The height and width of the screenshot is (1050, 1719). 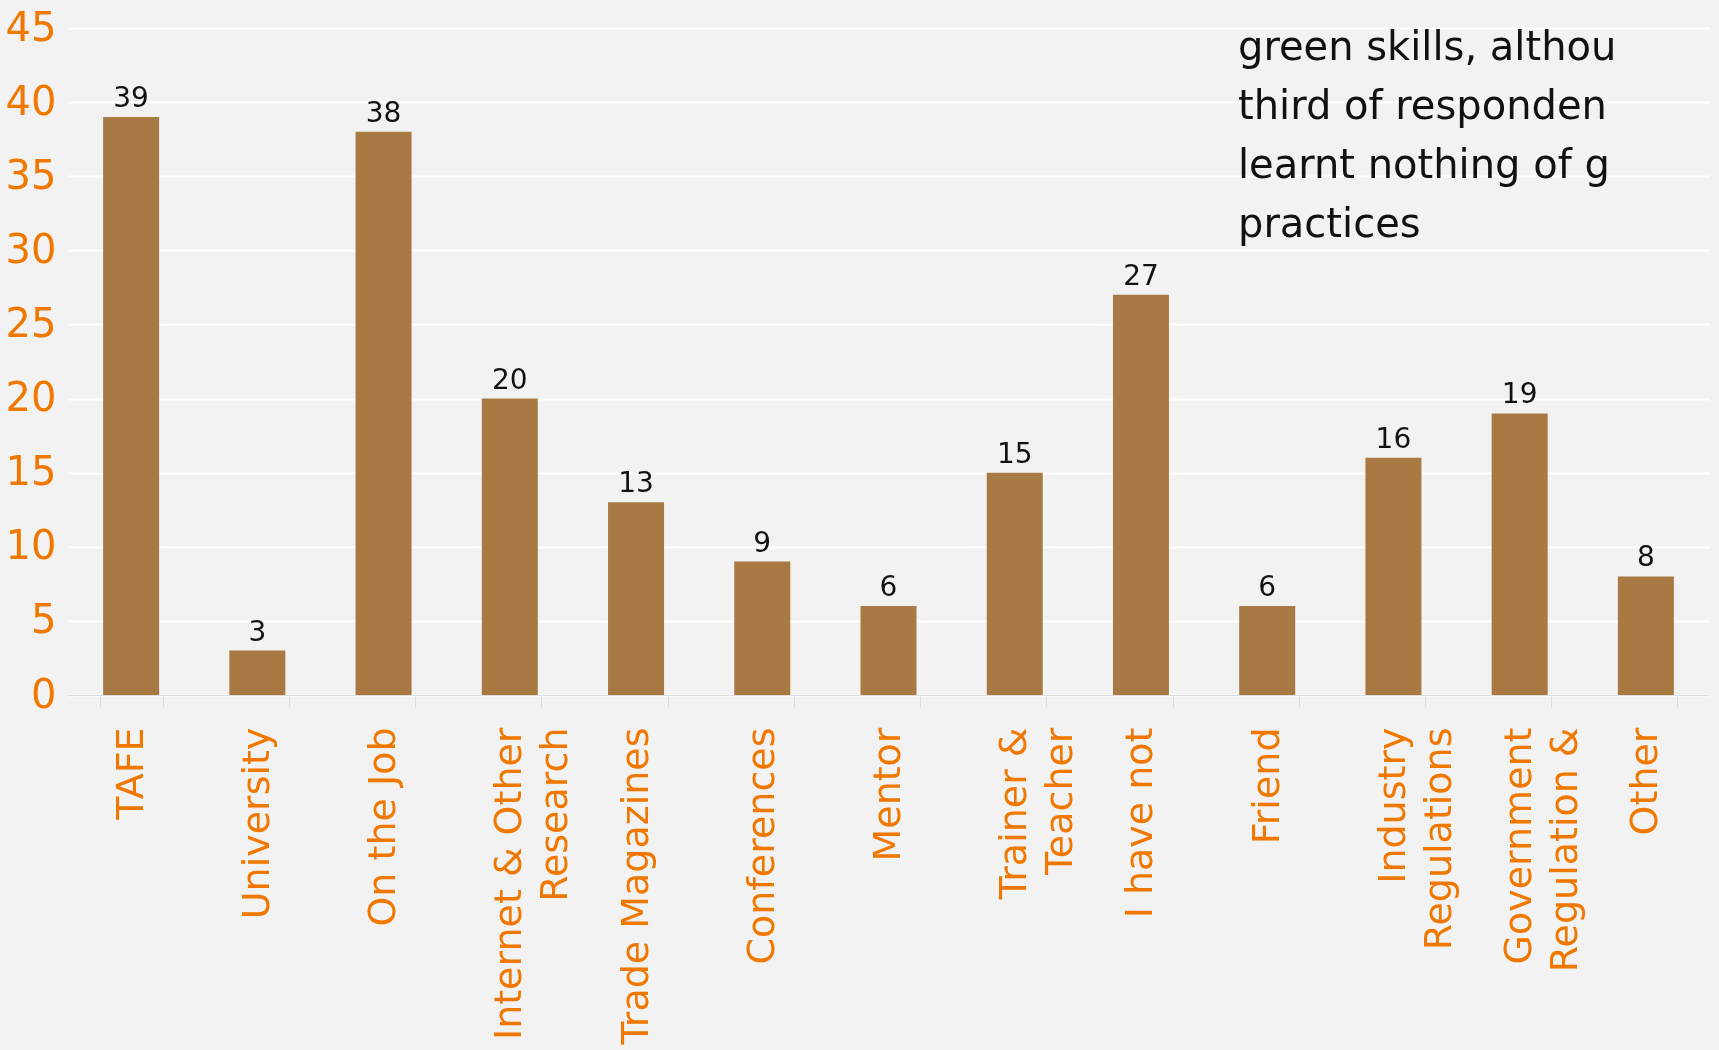 I want to click on y-tick-label: 20, so click(x=31, y=397).